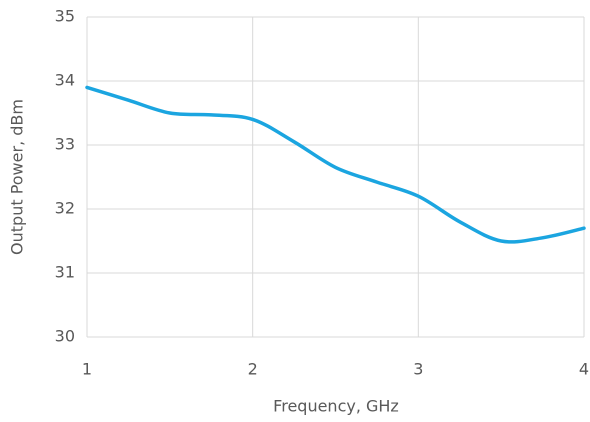 Image resolution: width=590 pixels, height=422 pixels. Describe the element at coordinates (418, 369) in the screenshot. I see `x-tick-label: 3` at that location.